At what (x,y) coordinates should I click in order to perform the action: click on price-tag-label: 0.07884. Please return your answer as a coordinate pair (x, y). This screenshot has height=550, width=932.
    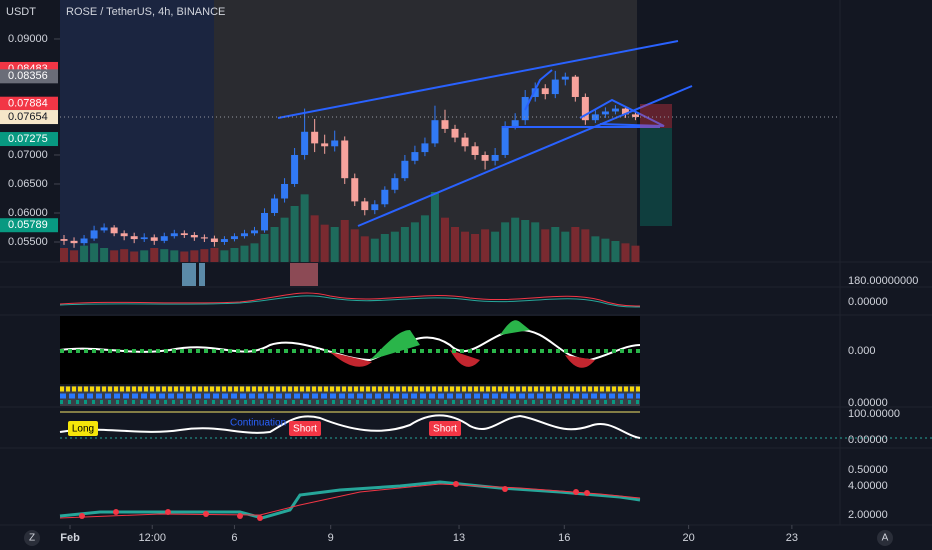
    Looking at the image, I should click on (28, 104).